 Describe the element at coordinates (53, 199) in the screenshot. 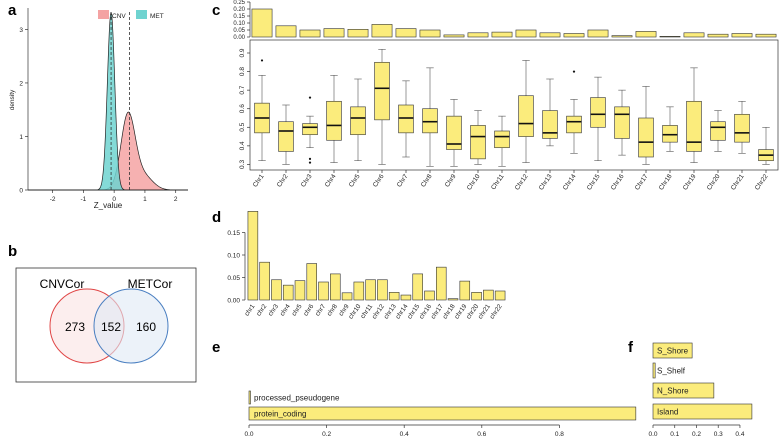

I see `density-x-tick-label: -2` at that location.